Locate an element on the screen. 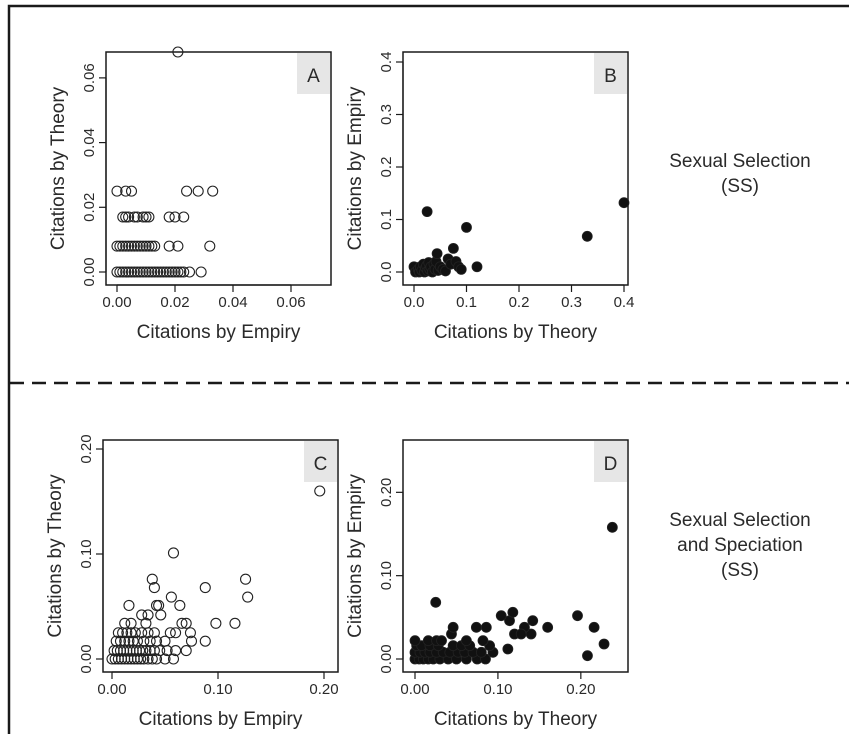  x-tick-label: 0.20 is located at coordinates (580, 689).